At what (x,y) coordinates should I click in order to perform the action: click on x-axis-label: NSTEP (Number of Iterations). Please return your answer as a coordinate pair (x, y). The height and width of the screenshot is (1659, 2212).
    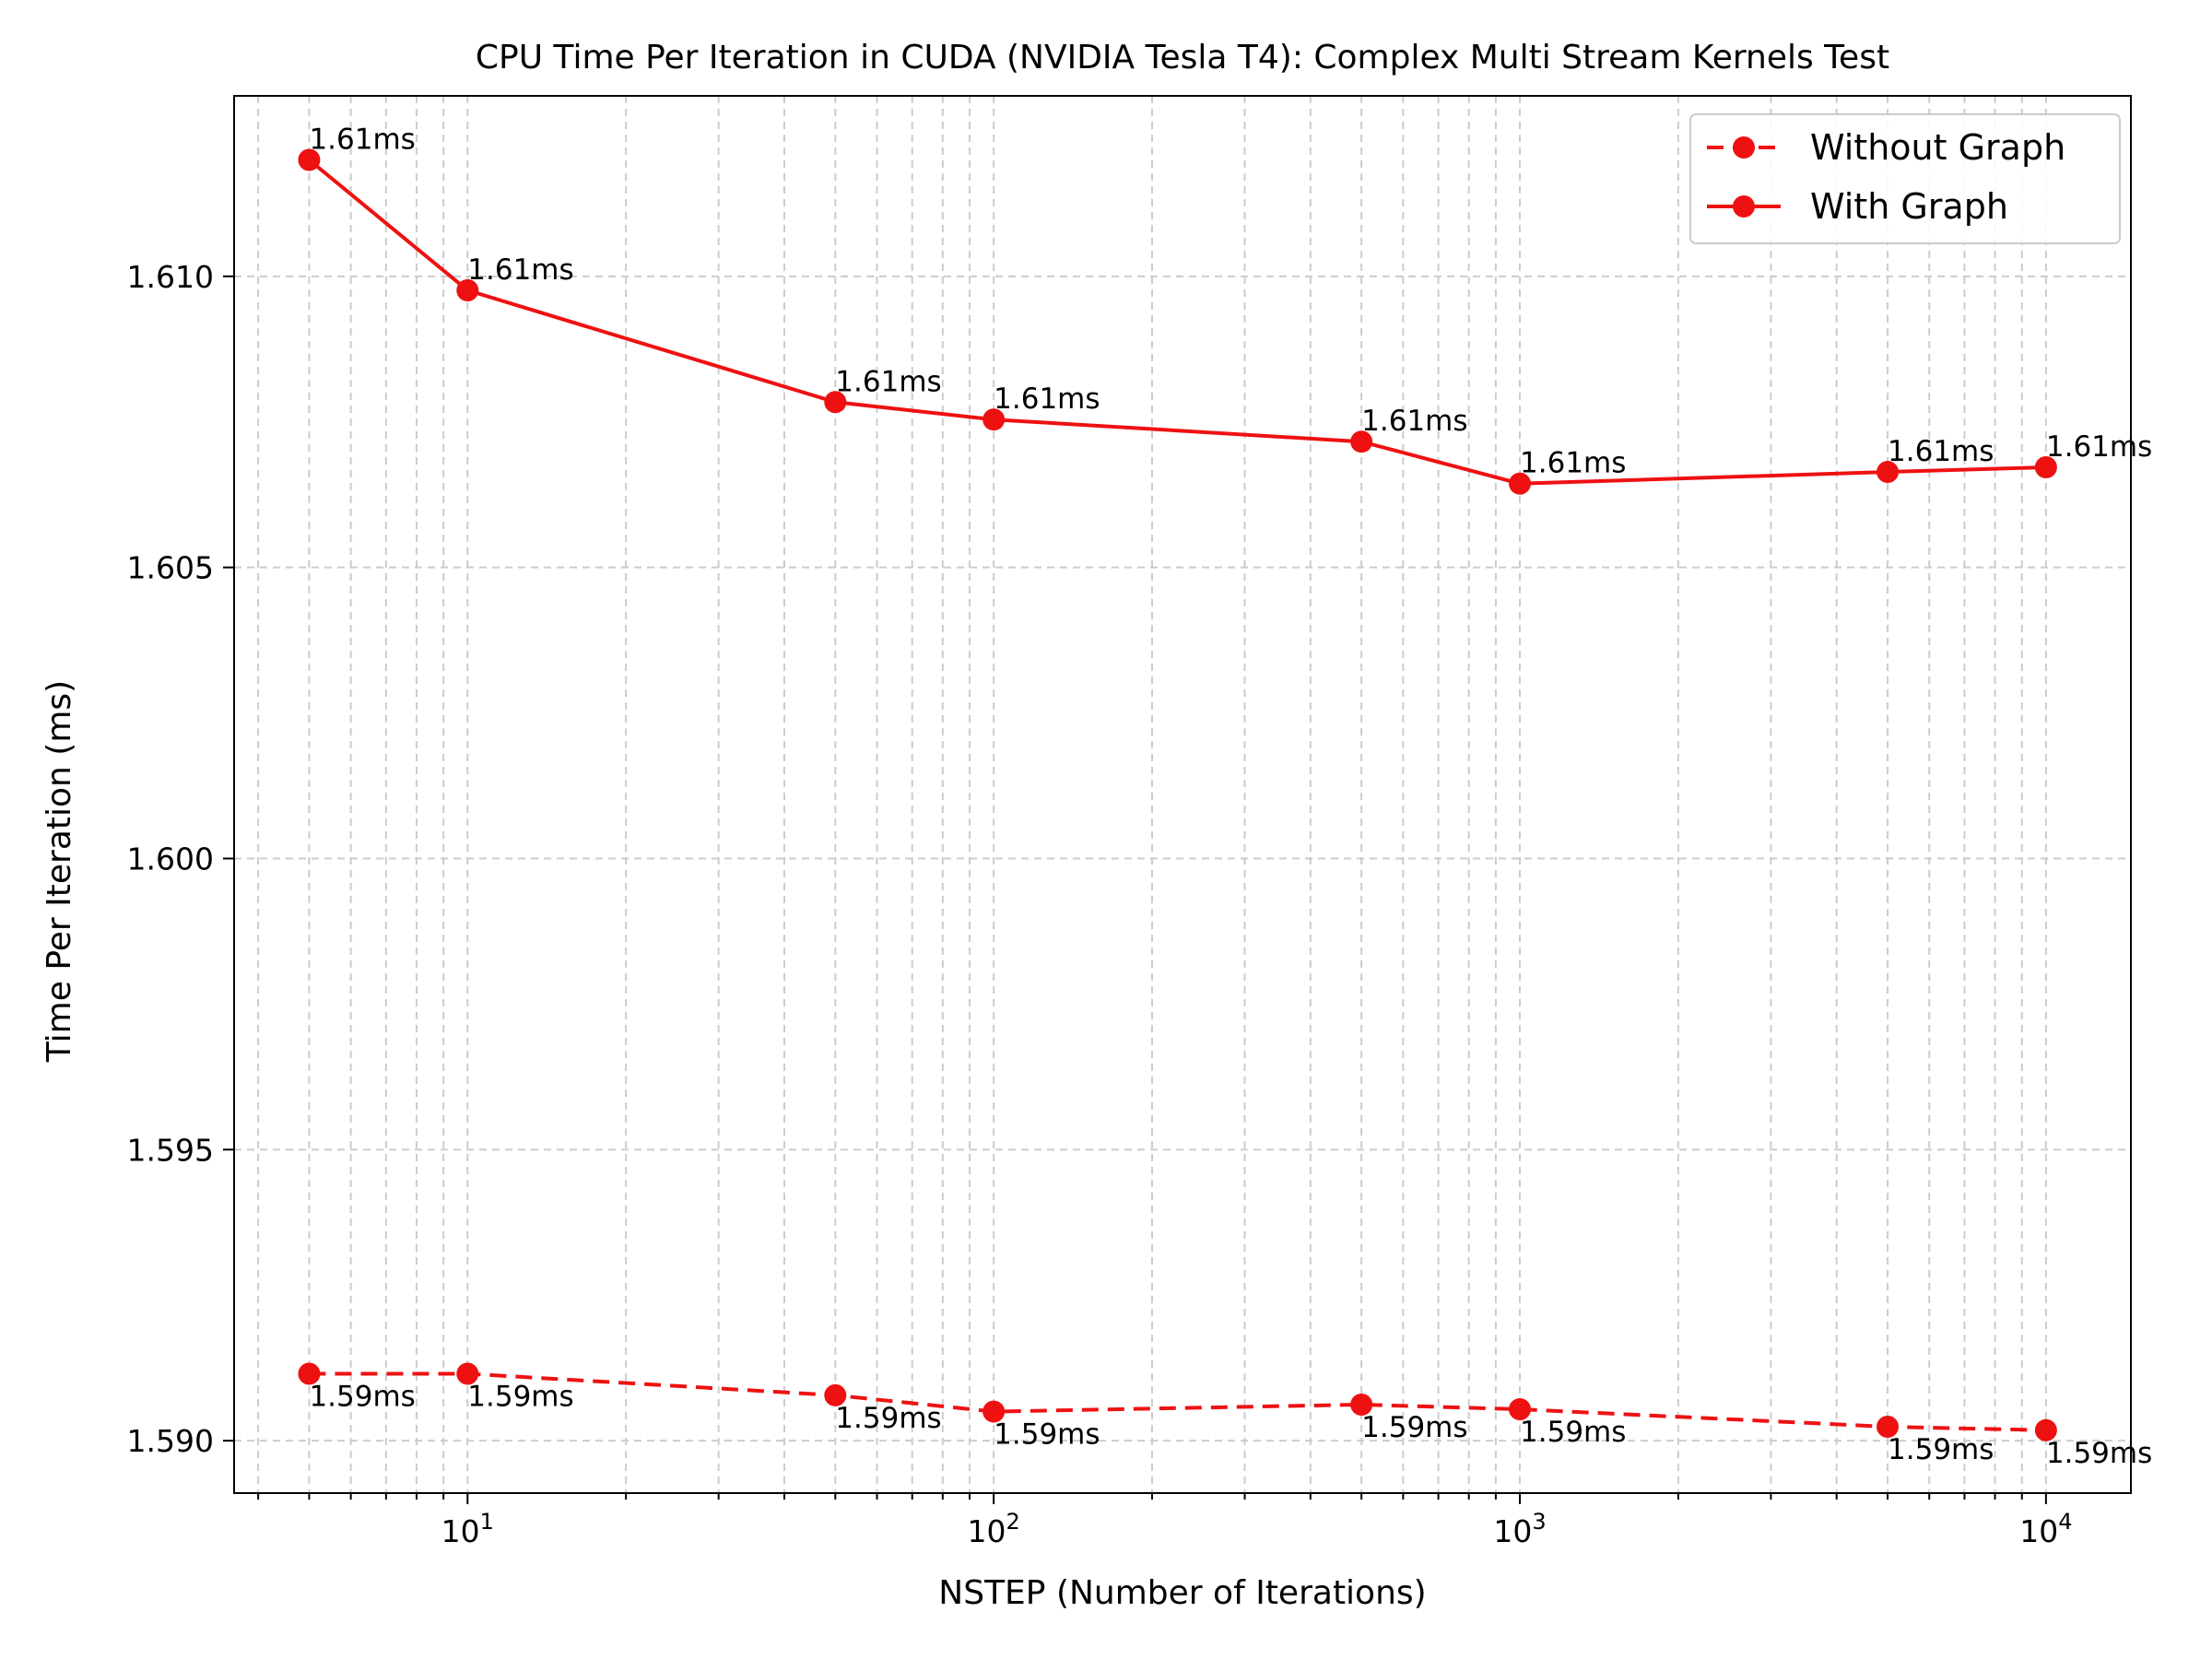
    Looking at the image, I should click on (1182, 1593).